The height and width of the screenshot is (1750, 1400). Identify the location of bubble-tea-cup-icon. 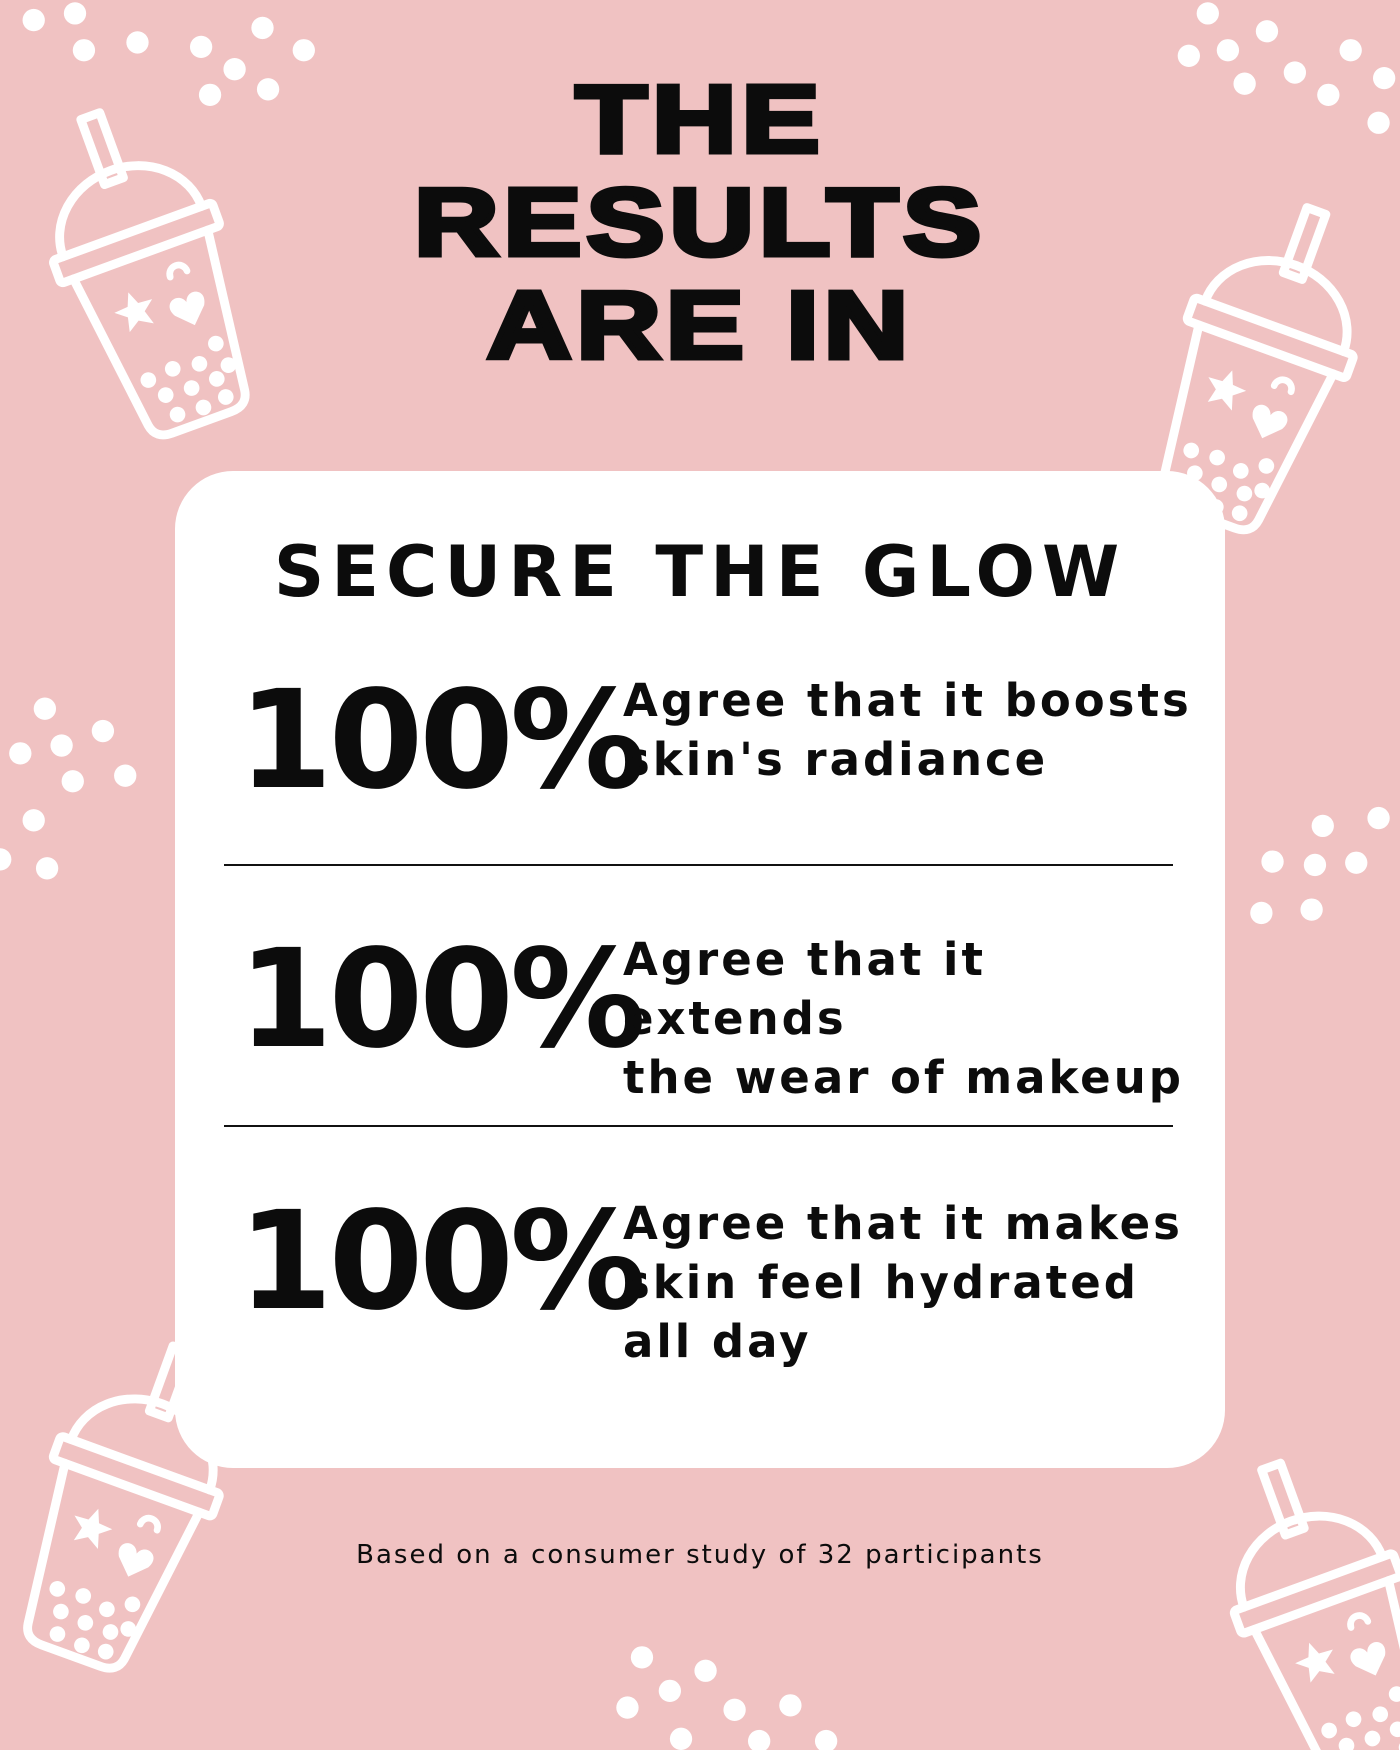
(1295, 1594).